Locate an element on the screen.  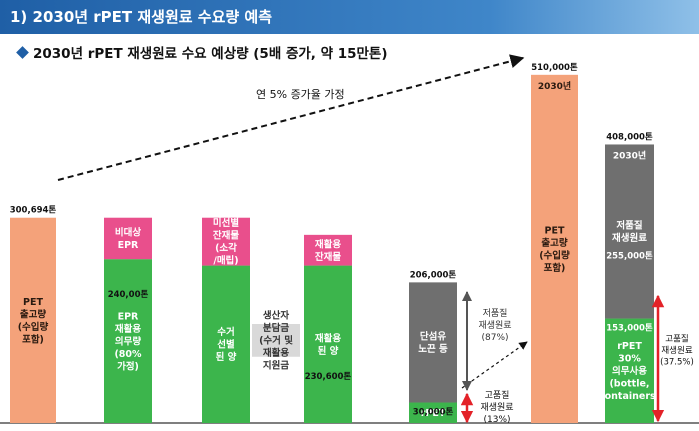
bar-label-pet-2030: 포함) is located at coordinates (555, 268).